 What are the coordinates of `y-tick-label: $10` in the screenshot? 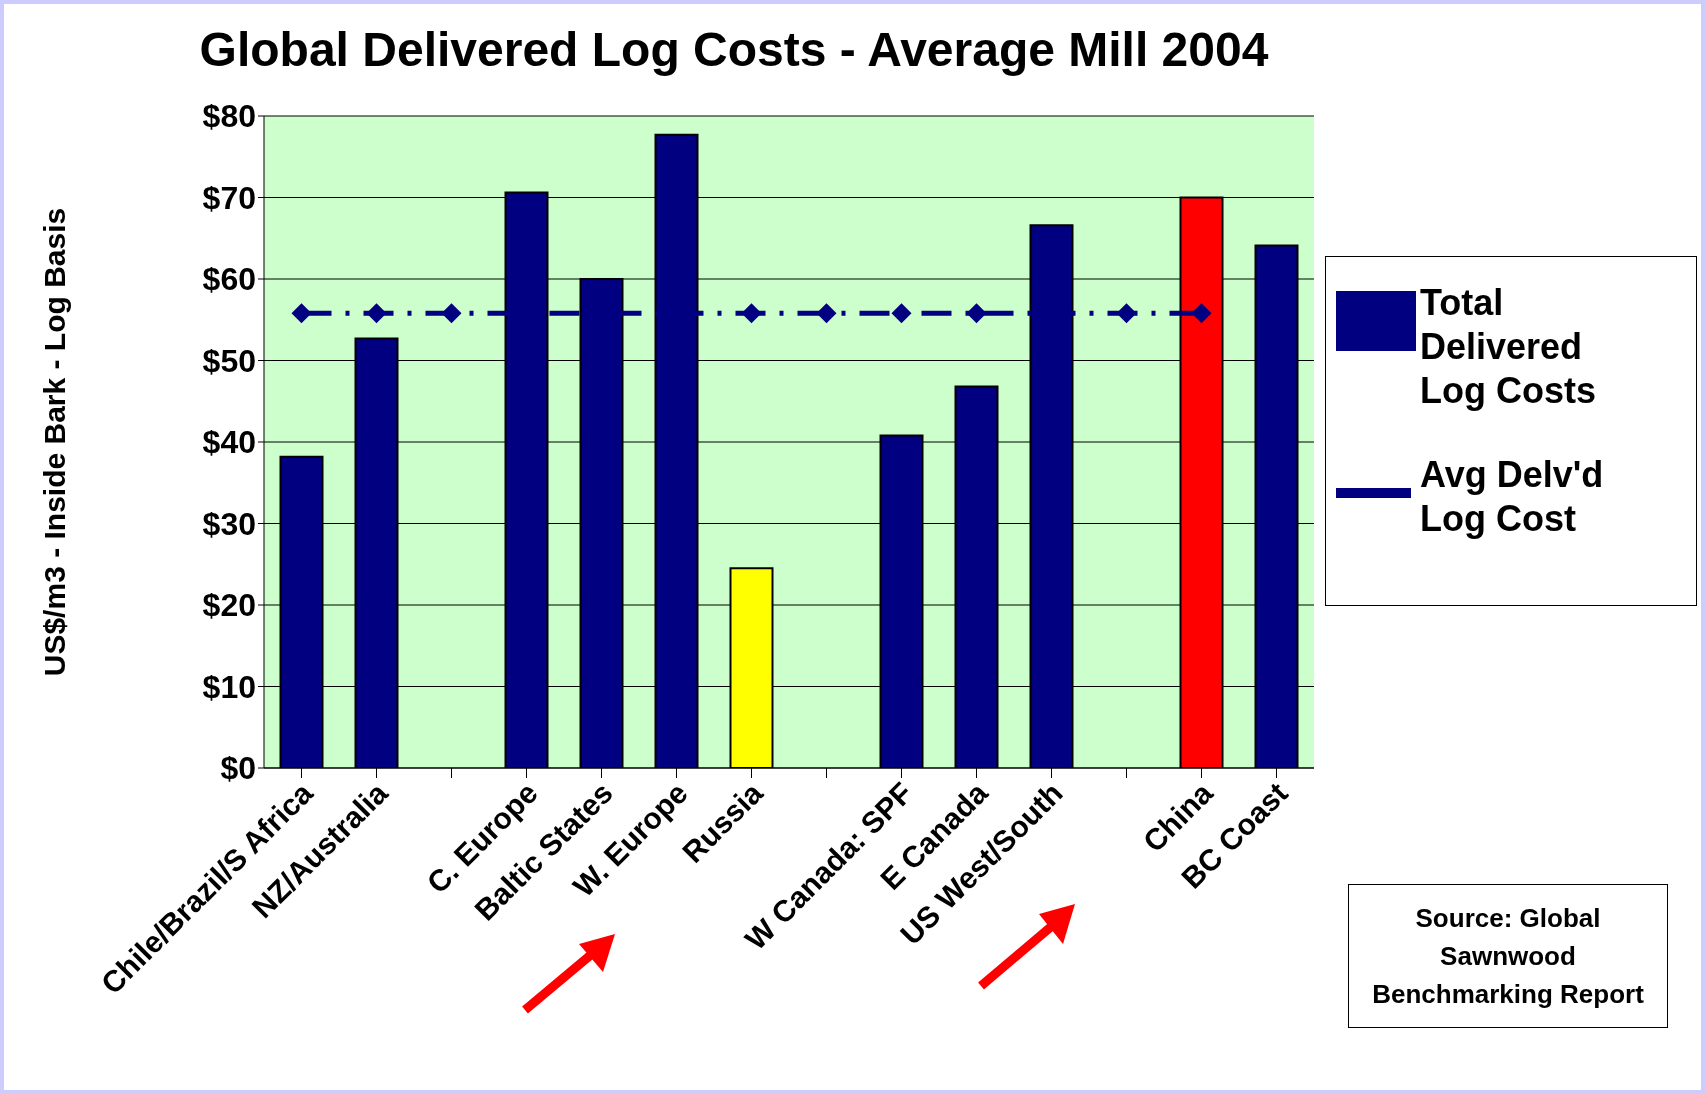 It's located at (229, 686).